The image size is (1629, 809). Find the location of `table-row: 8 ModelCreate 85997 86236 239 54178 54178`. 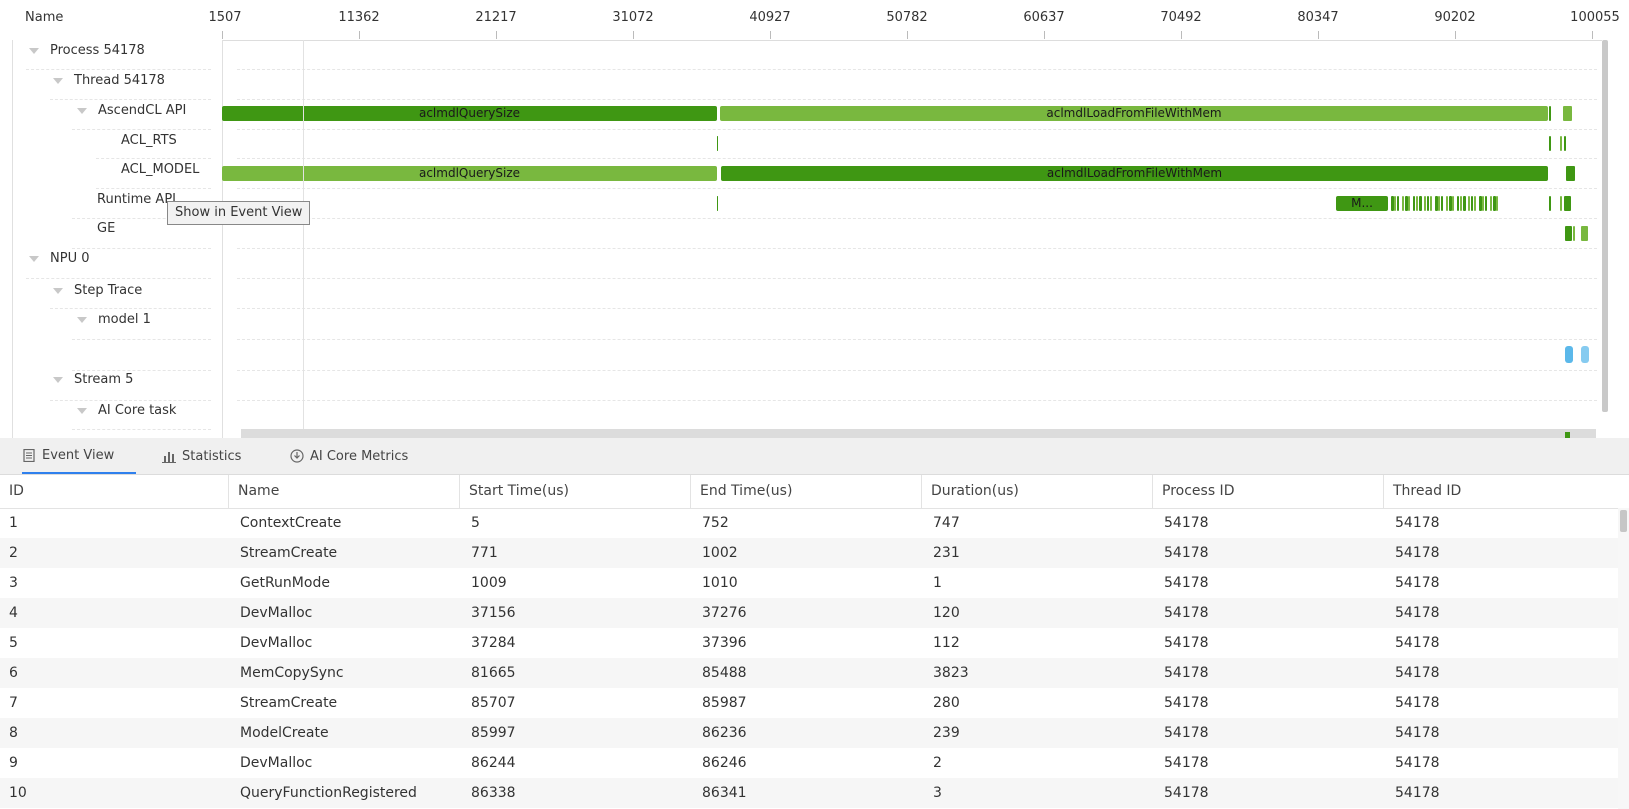

table-row: 8 ModelCreate 85997 86236 239 54178 54178 is located at coordinates (809, 733).